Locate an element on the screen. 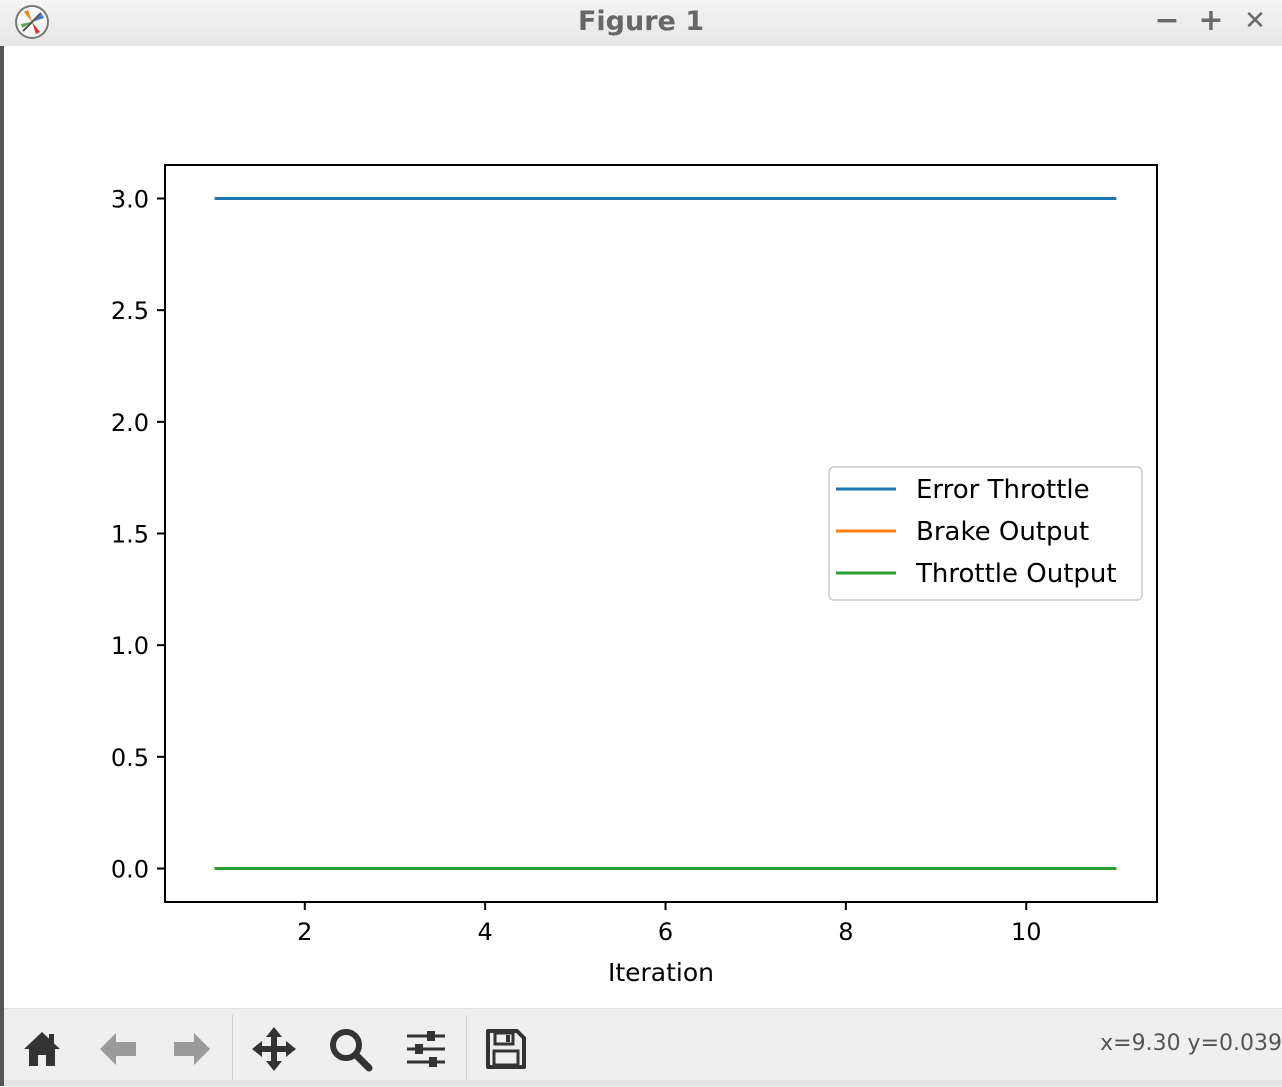 This screenshot has height=1087, width=1282. cursor-coordinates: x=9.30 y=0.039 is located at coordinates (1191, 1043).